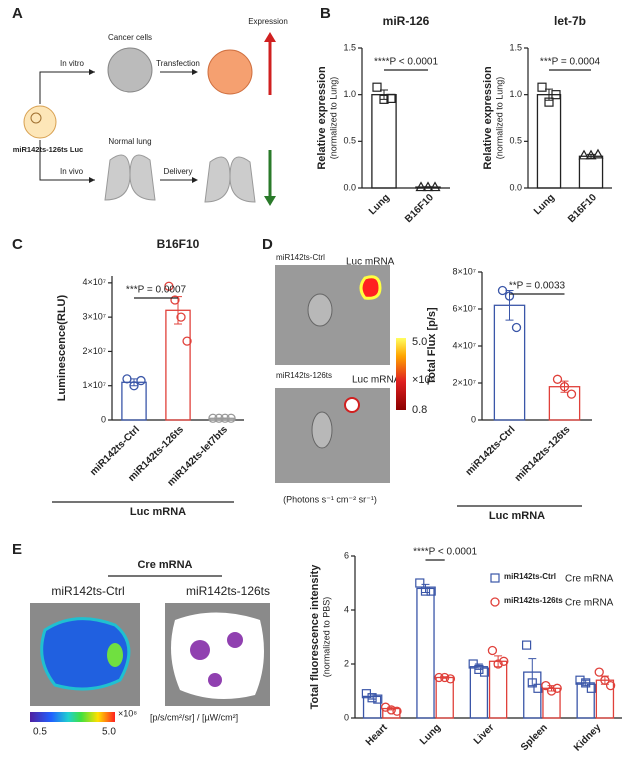 The height and width of the screenshot is (758, 627). What do you see at coordinates (406, 21) in the screenshot?
I see `chart-title: miR-126` at bounding box center [406, 21].